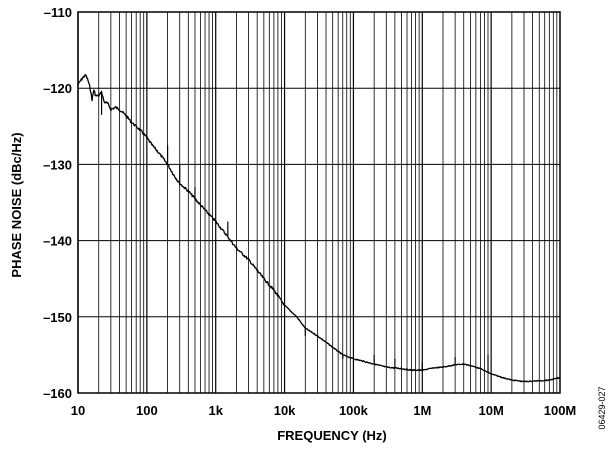 This screenshot has width=614, height=450. I want to click on y-tick-label: –140, so click(57, 241).